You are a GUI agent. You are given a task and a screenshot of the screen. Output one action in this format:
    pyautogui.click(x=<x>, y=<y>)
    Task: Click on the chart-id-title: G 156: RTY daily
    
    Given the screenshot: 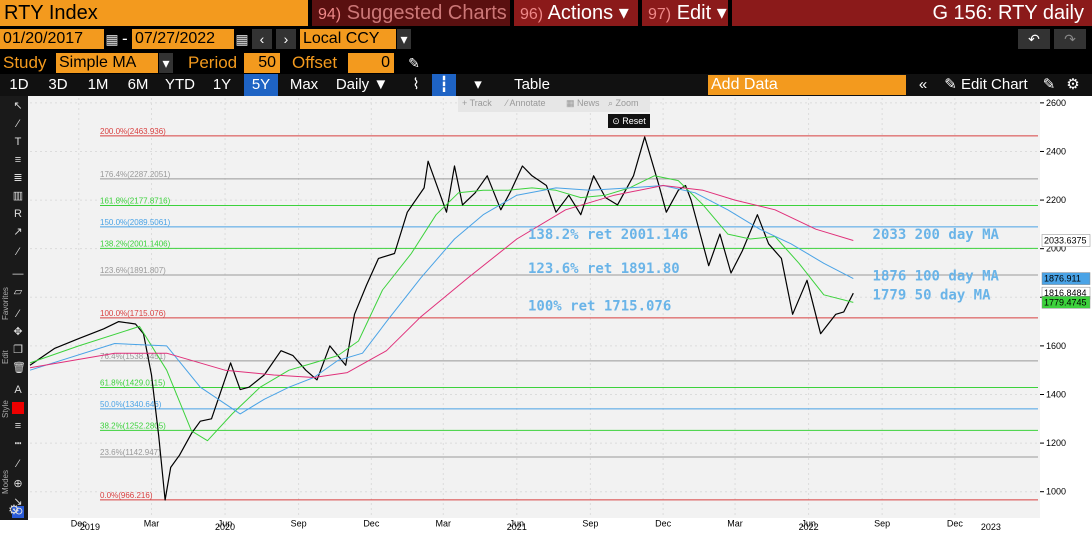 What is the action you would take?
    pyautogui.click(x=912, y=13)
    